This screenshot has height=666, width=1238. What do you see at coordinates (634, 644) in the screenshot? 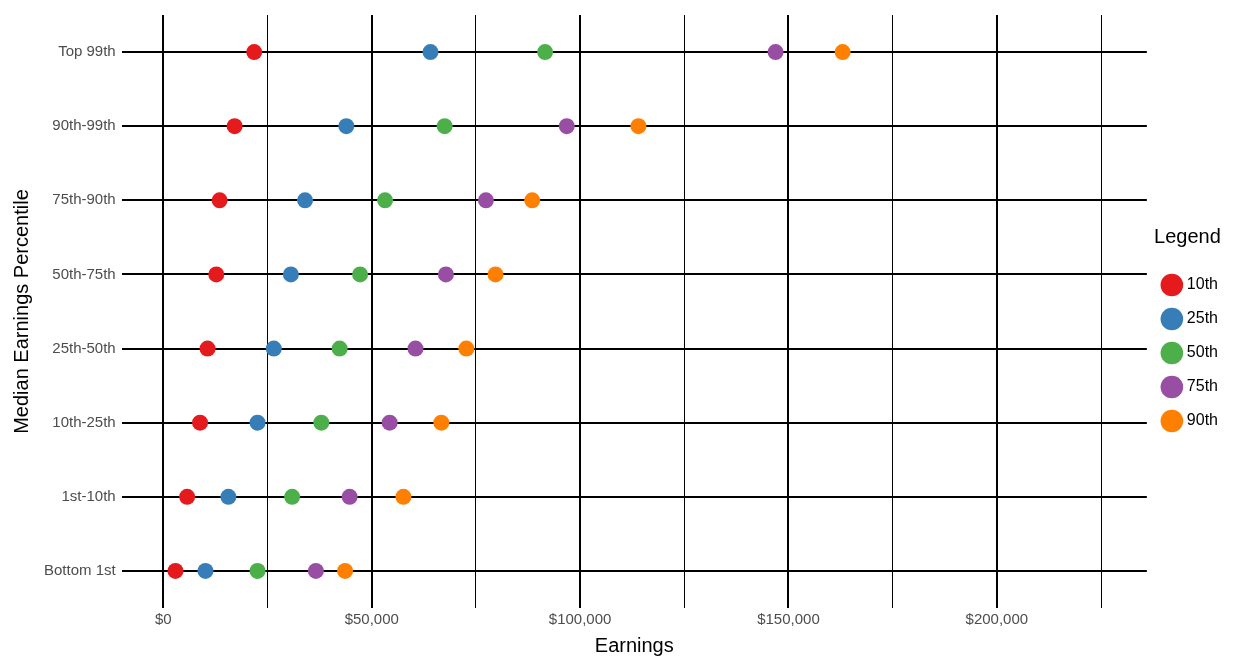
I see `x-axis-title: Earnings` at bounding box center [634, 644].